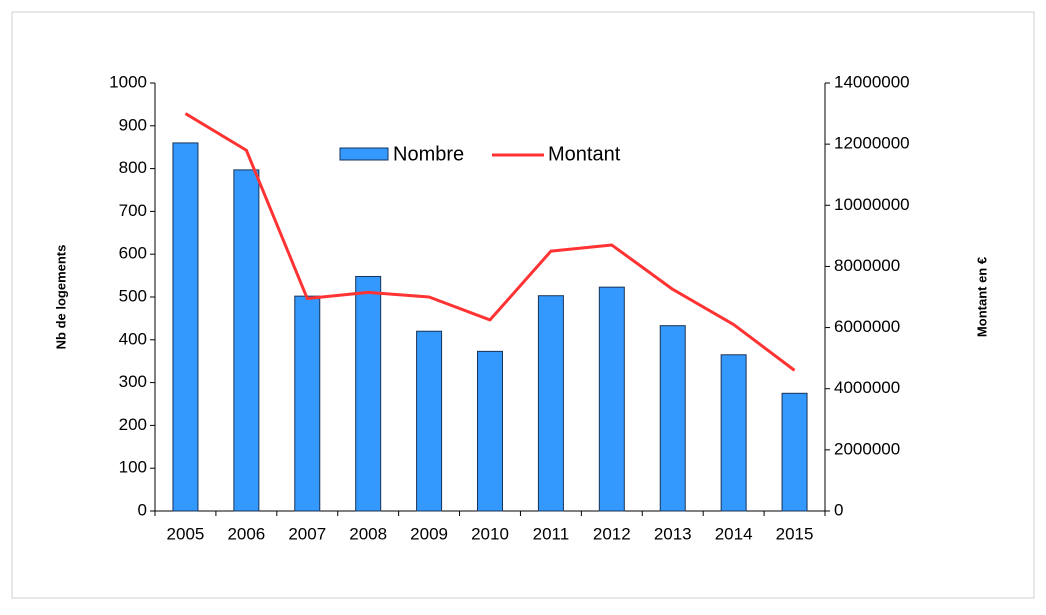 The width and height of the screenshot is (1046, 615). Describe the element at coordinates (428, 154) in the screenshot. I see `legend-label: Nombre` at that location.